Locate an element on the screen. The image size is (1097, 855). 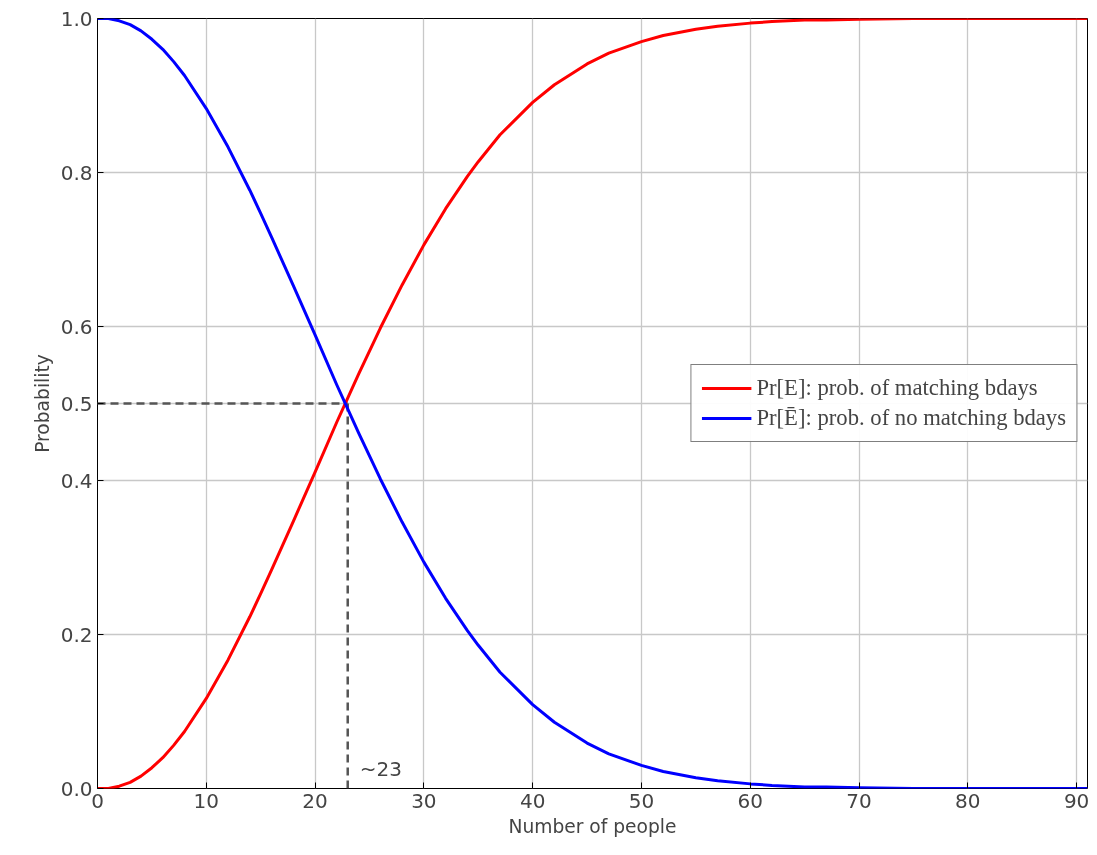
x-tick-label: 10 is located at coordinates (206, 800).